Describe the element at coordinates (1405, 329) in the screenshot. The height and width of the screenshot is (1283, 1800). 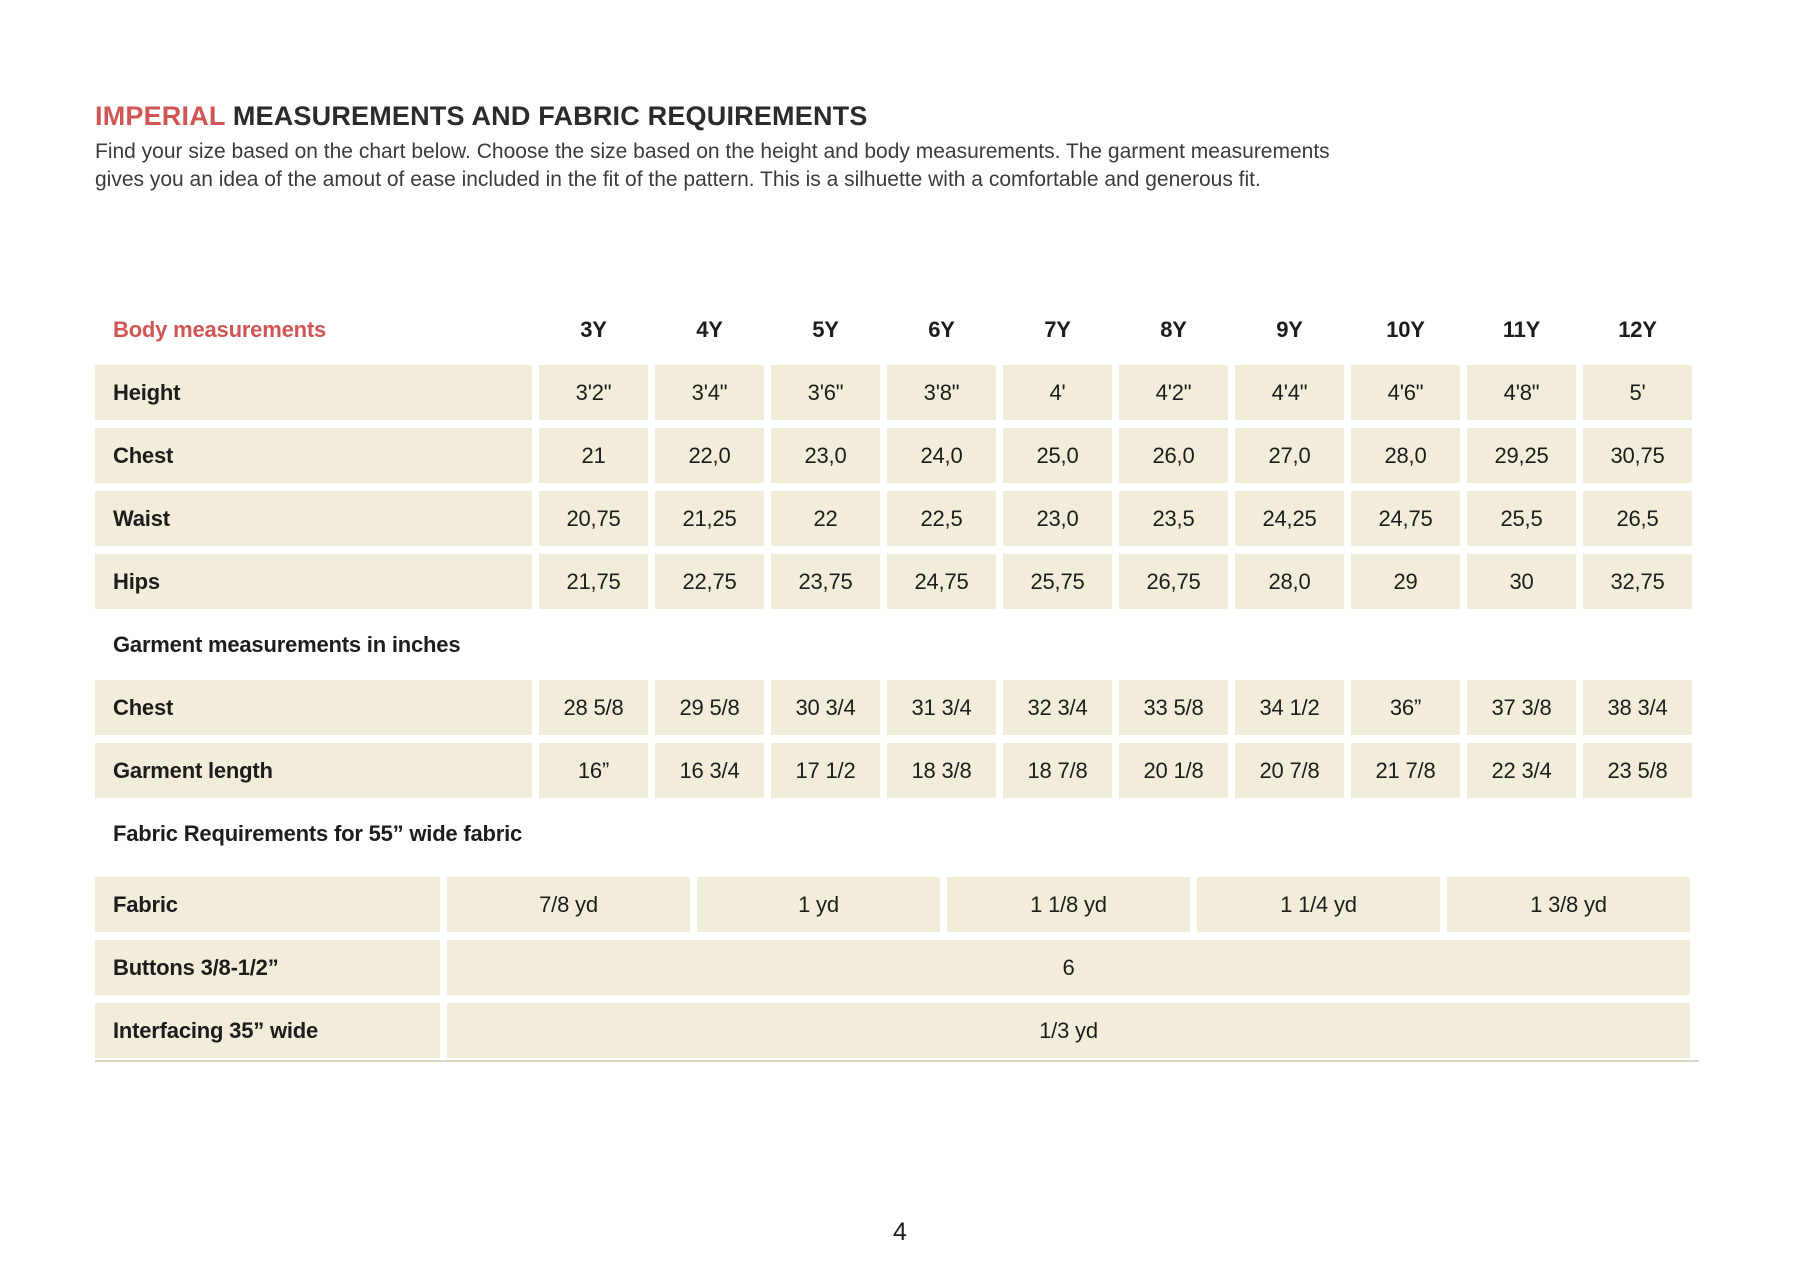
I see `size-column-header: 10Y` at that location.